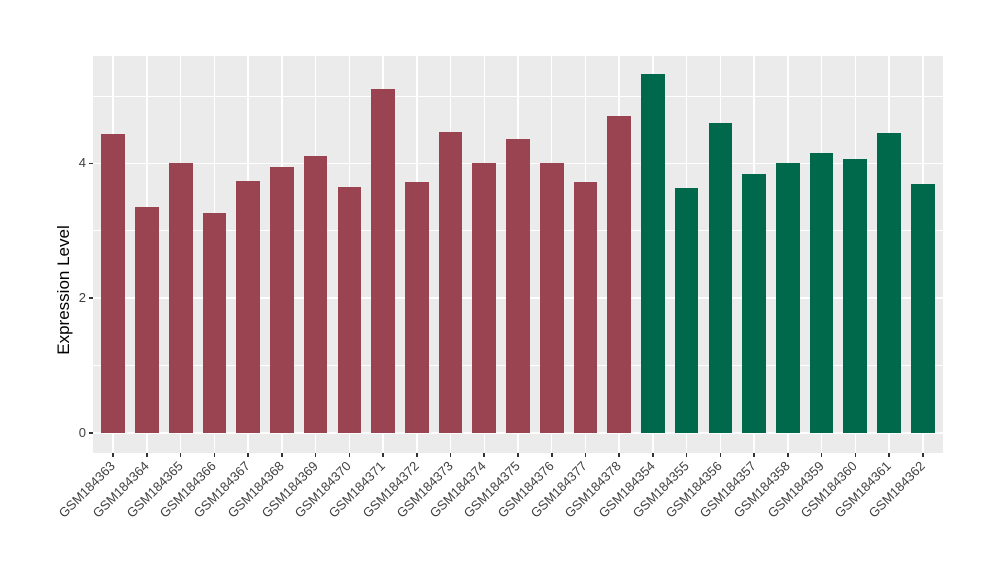 The image size is (1000, 580). I want to click on y-tick-label: 2, so click(82, 298).